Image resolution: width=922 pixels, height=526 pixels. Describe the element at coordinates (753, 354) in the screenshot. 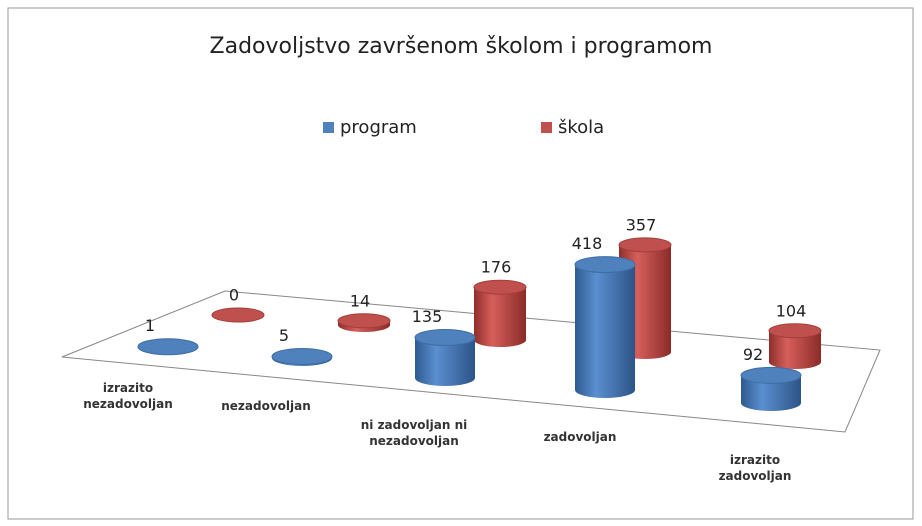

I see `data-label: 92` at that location.